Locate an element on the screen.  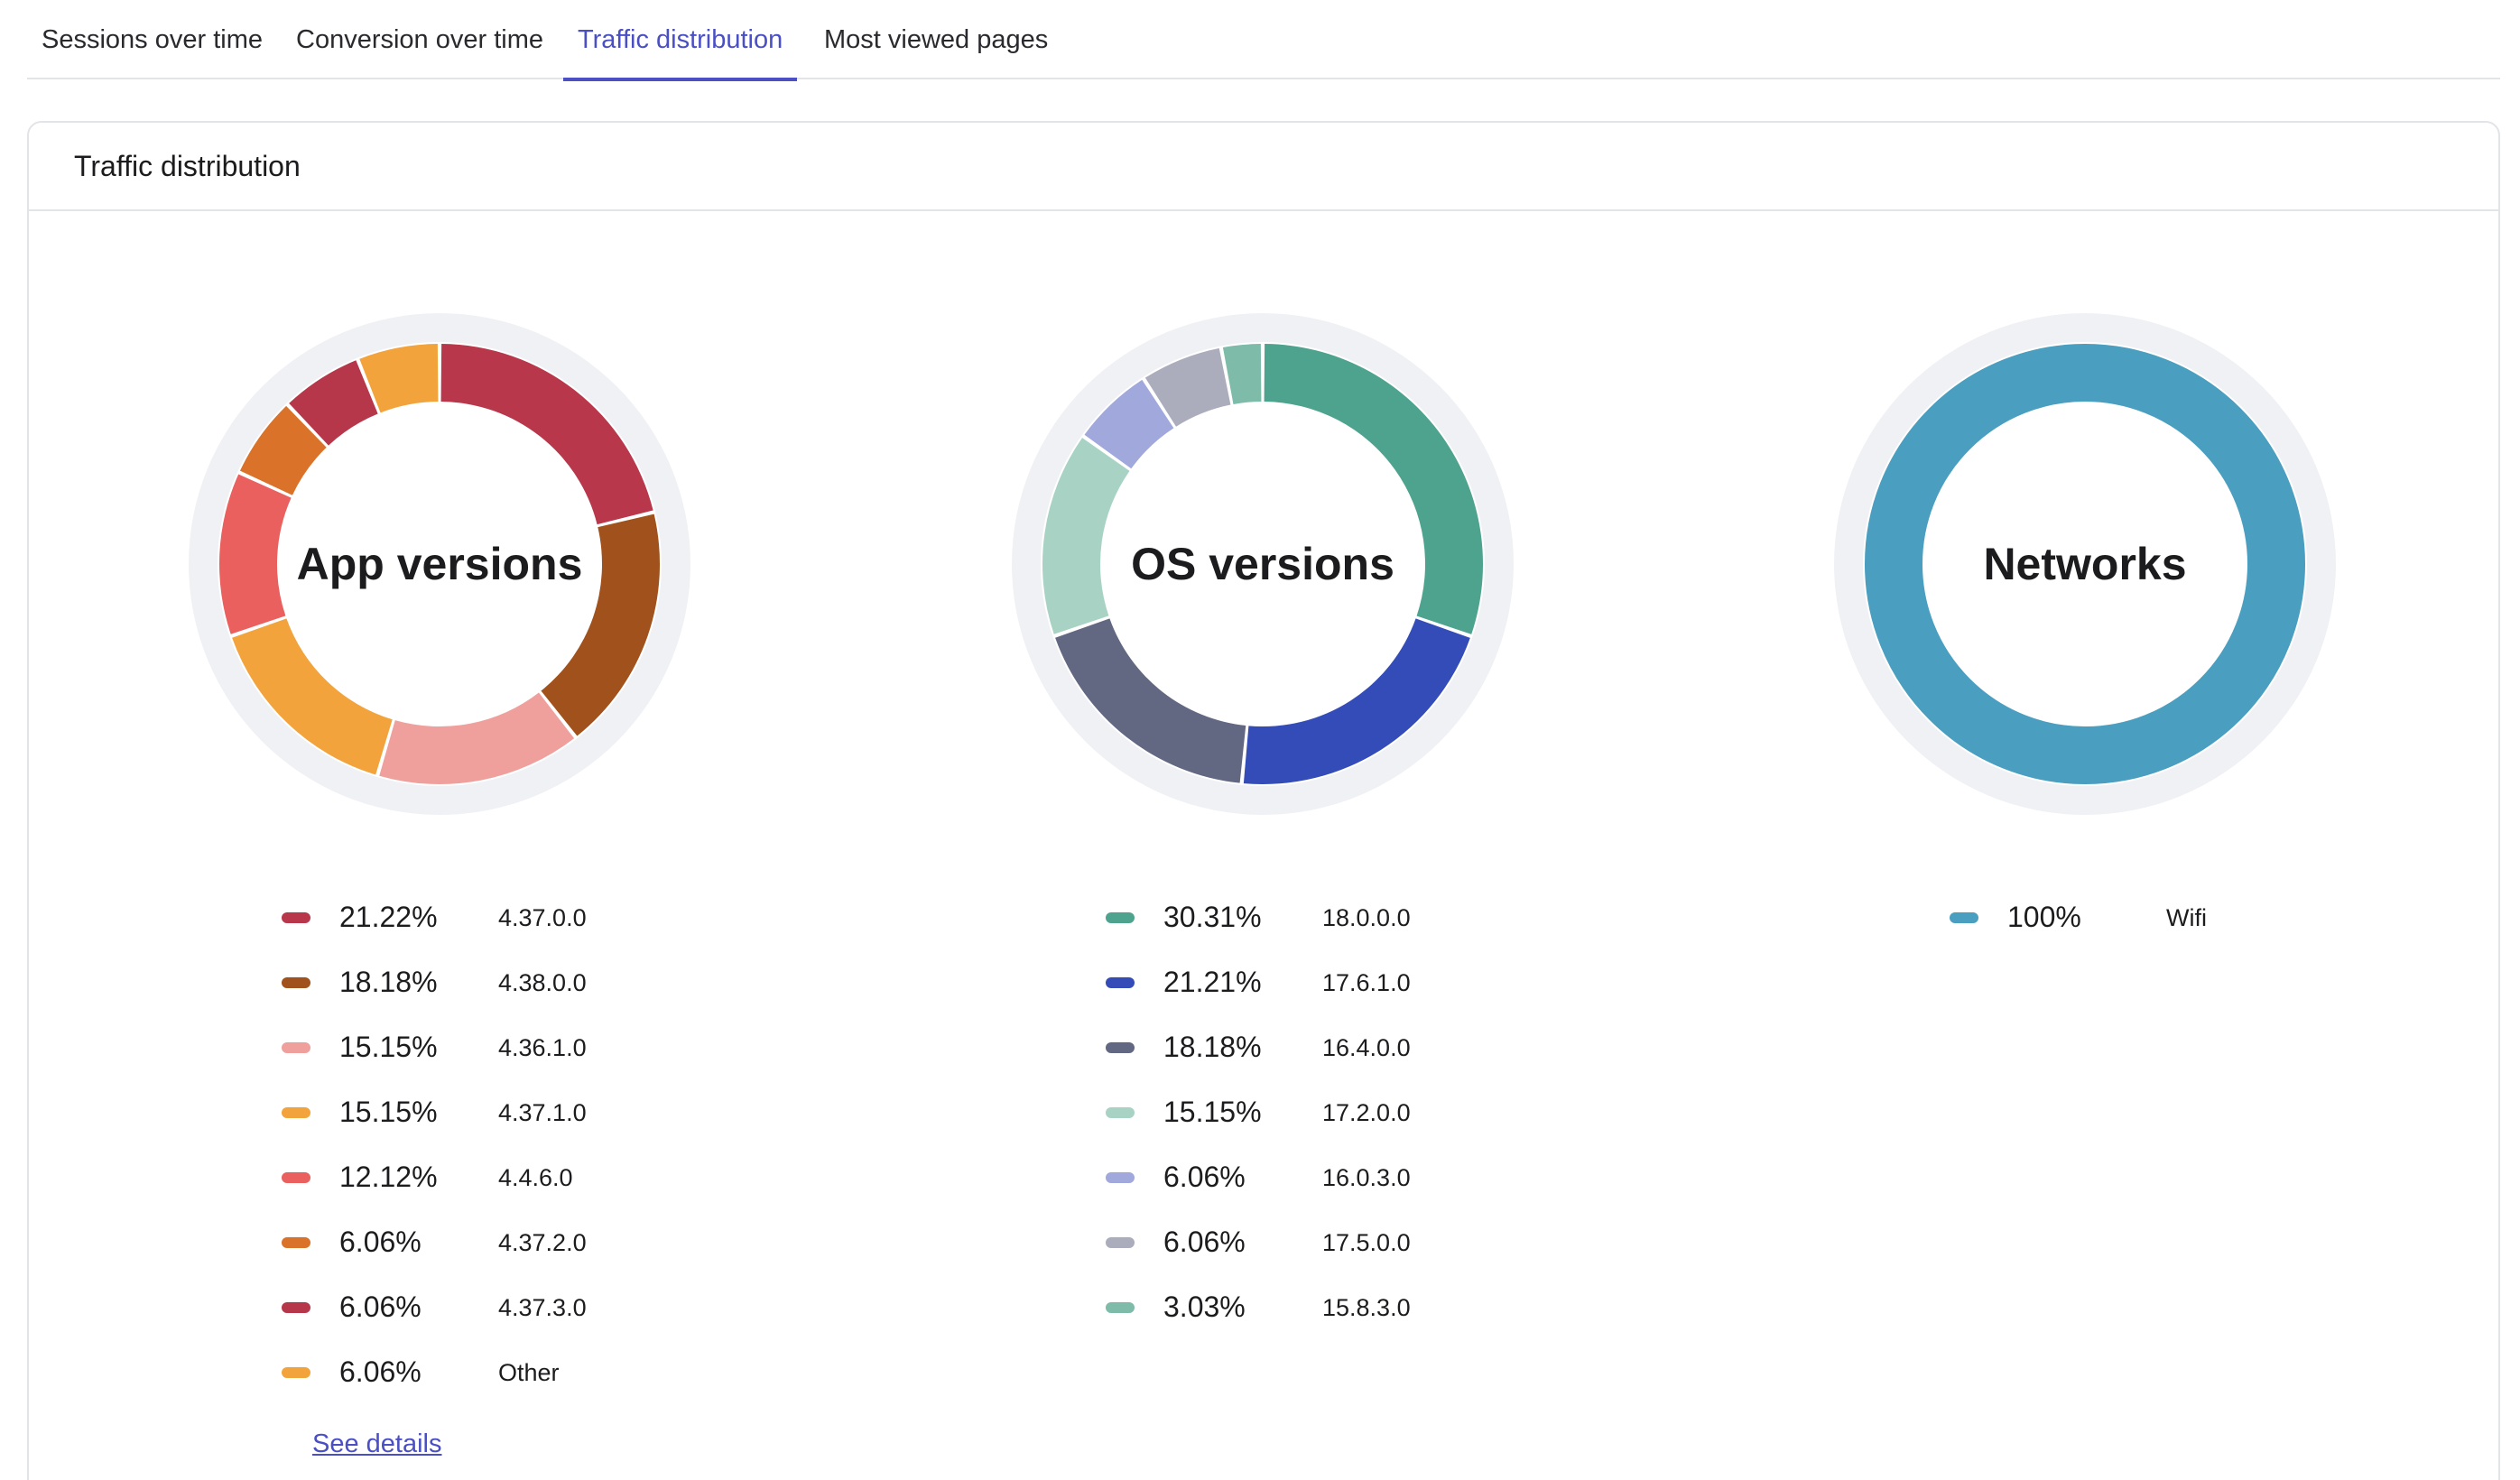
legend-item: 100% Wifi is located at coordinates (2220, 918).